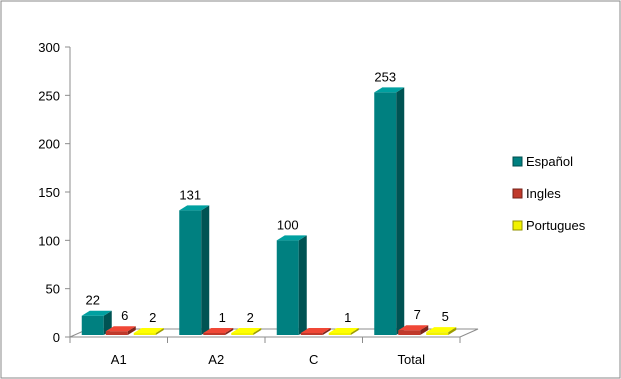  Describe the element at coordinates (49, 144) in the screenshot. I see `y-tick-label: 200` at that location.